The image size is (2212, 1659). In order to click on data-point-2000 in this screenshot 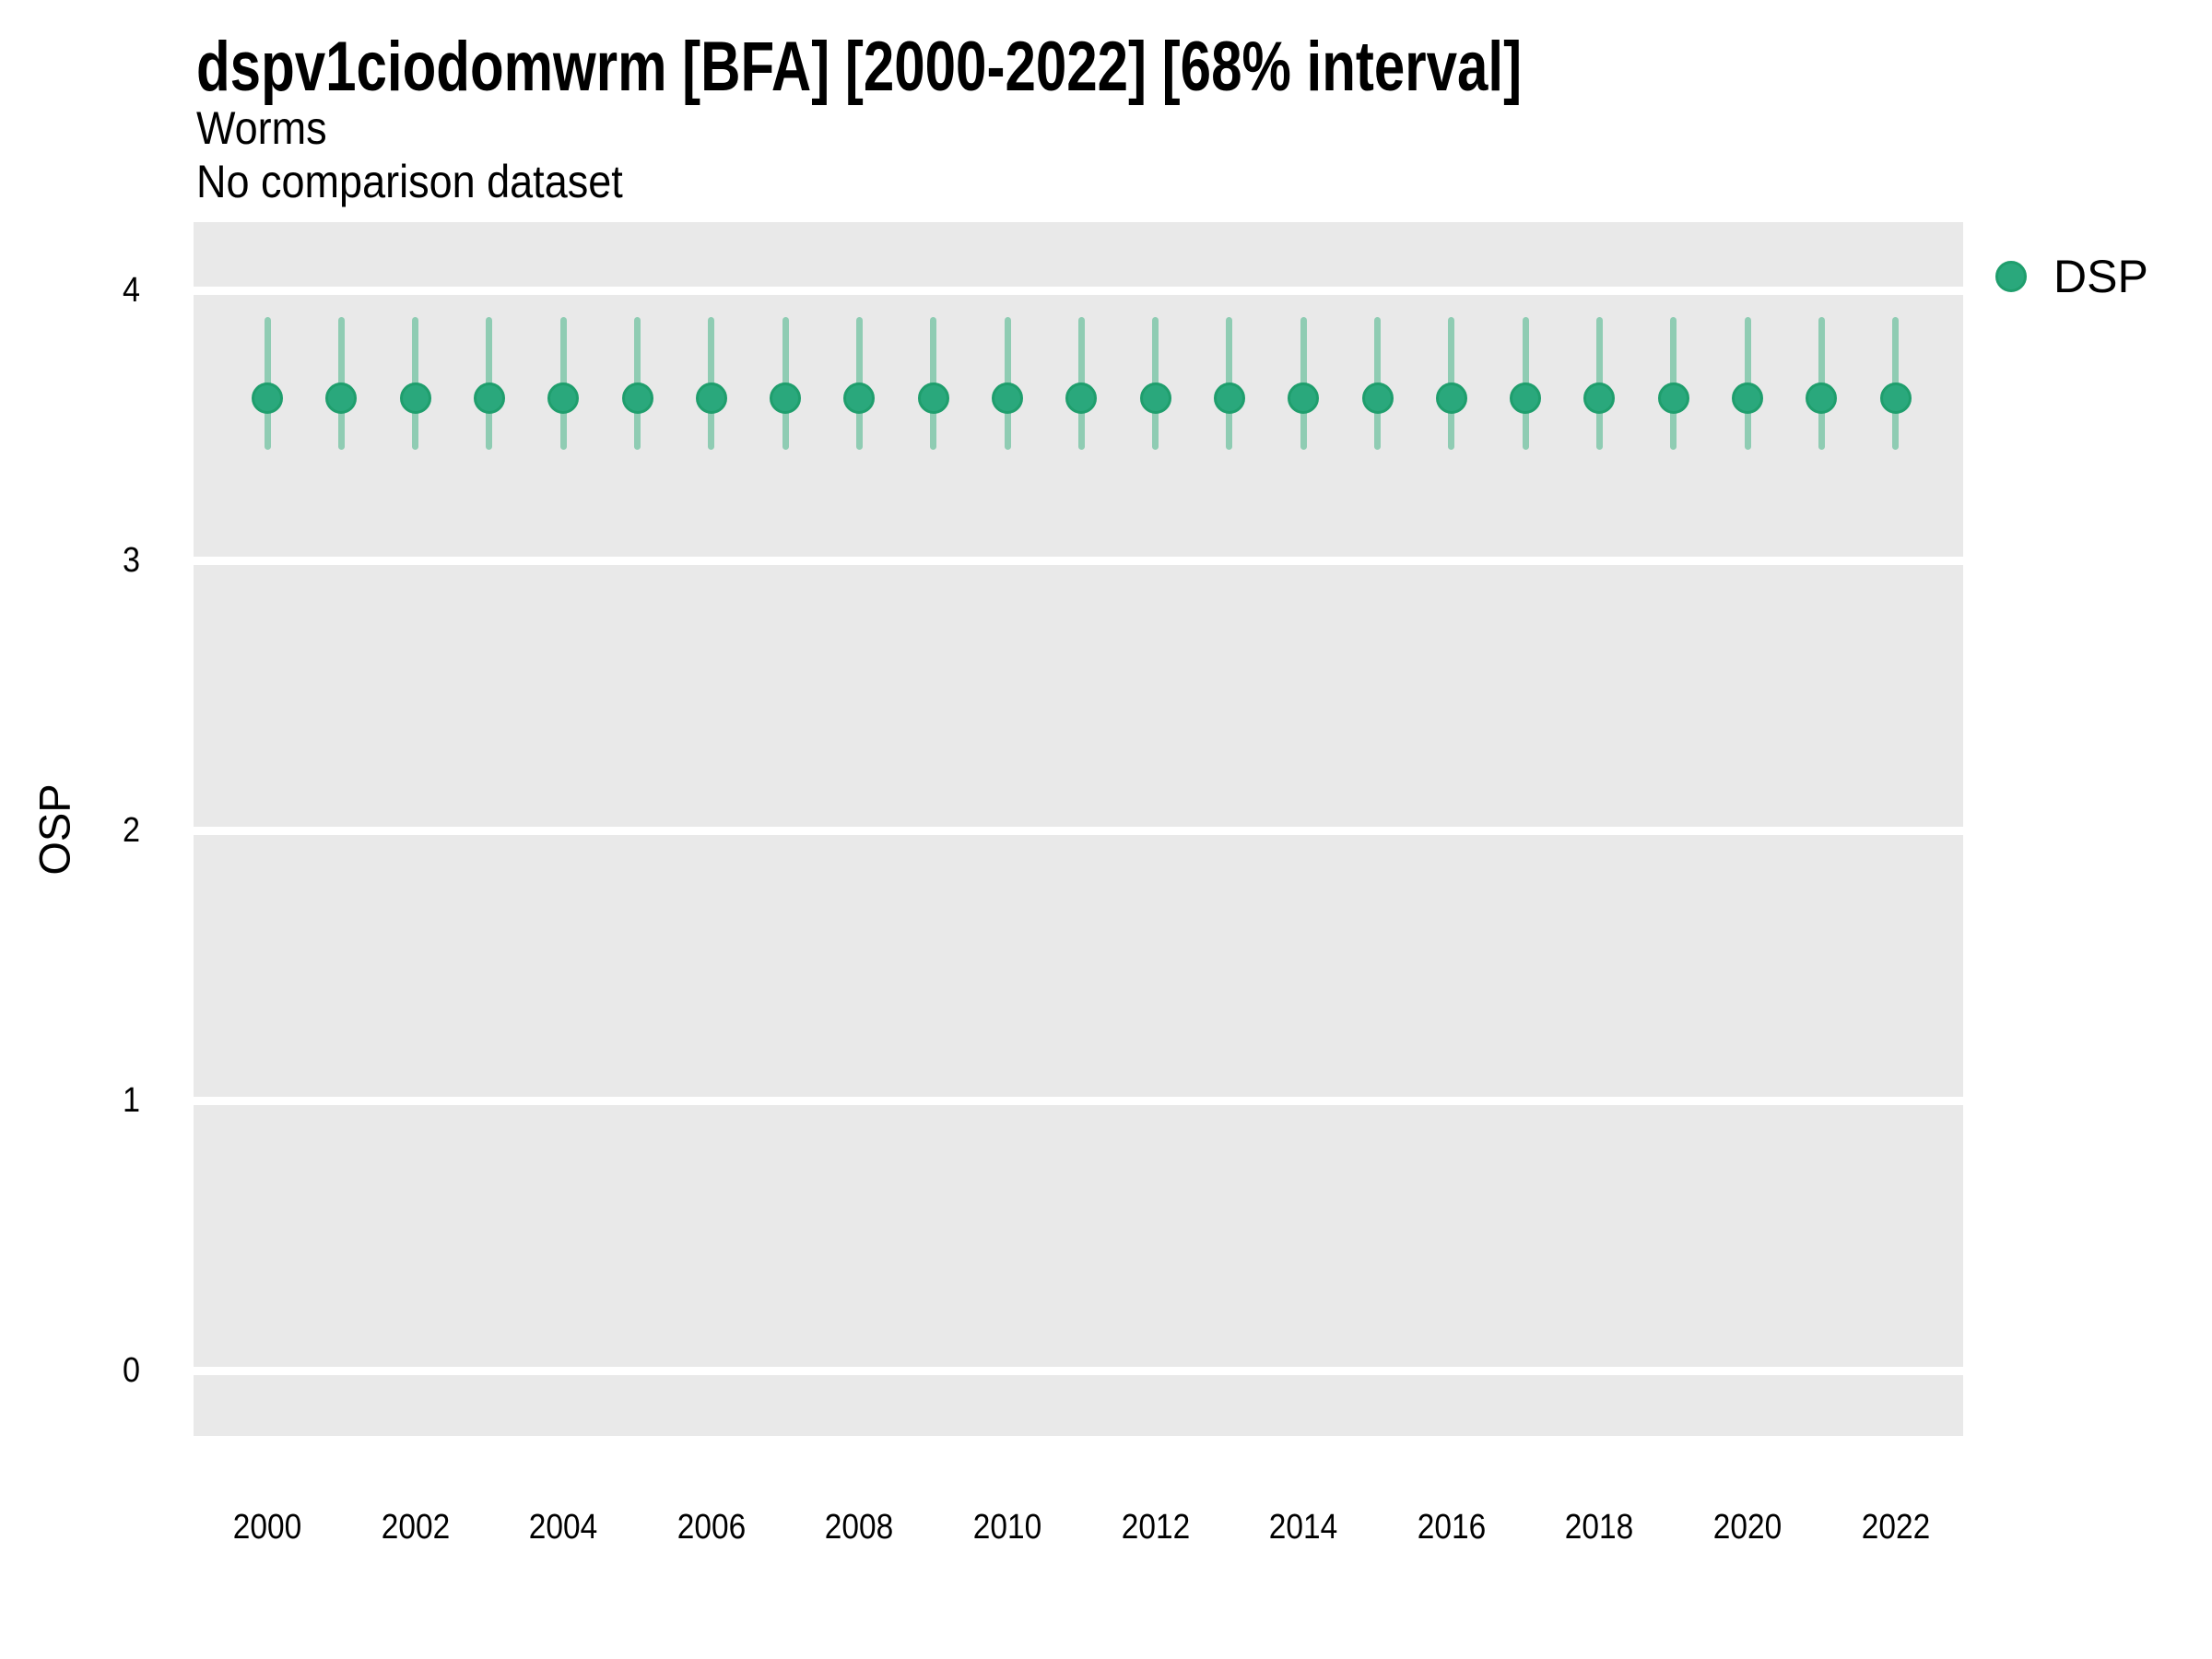, I will do `click(267, 398)`.